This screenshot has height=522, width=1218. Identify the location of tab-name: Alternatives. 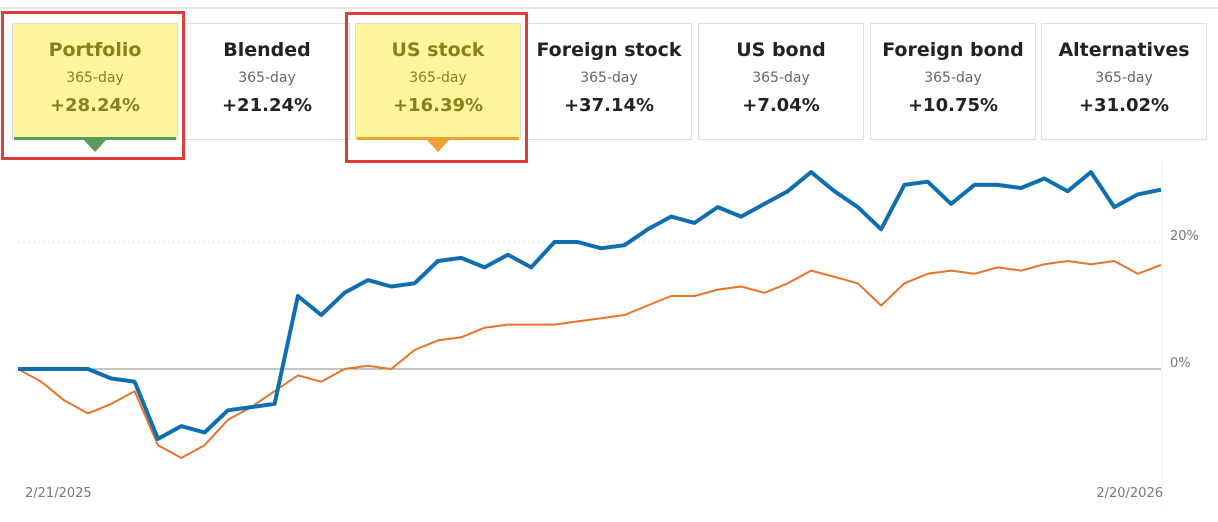
(1124, 50).